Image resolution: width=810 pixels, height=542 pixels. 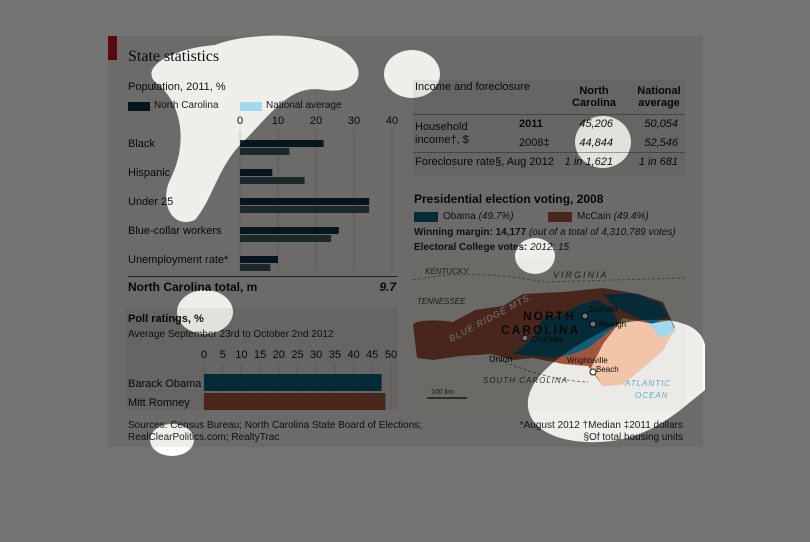 I want to click on poll-tick-label: 45, so click(x=372, y=355).